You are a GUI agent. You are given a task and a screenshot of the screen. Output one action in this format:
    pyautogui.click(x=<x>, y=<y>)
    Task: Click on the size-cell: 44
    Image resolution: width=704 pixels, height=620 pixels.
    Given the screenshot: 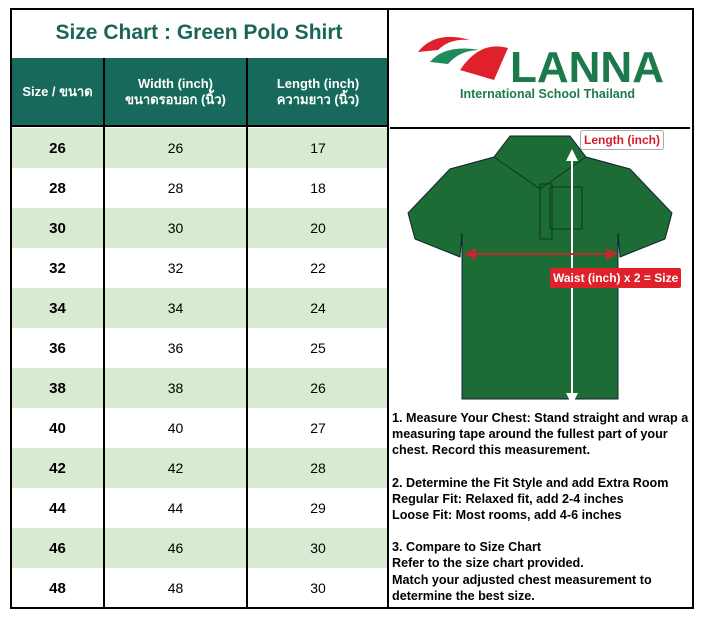 What is the action you would take?
    pyautogui.click(x=57, y=508)
    